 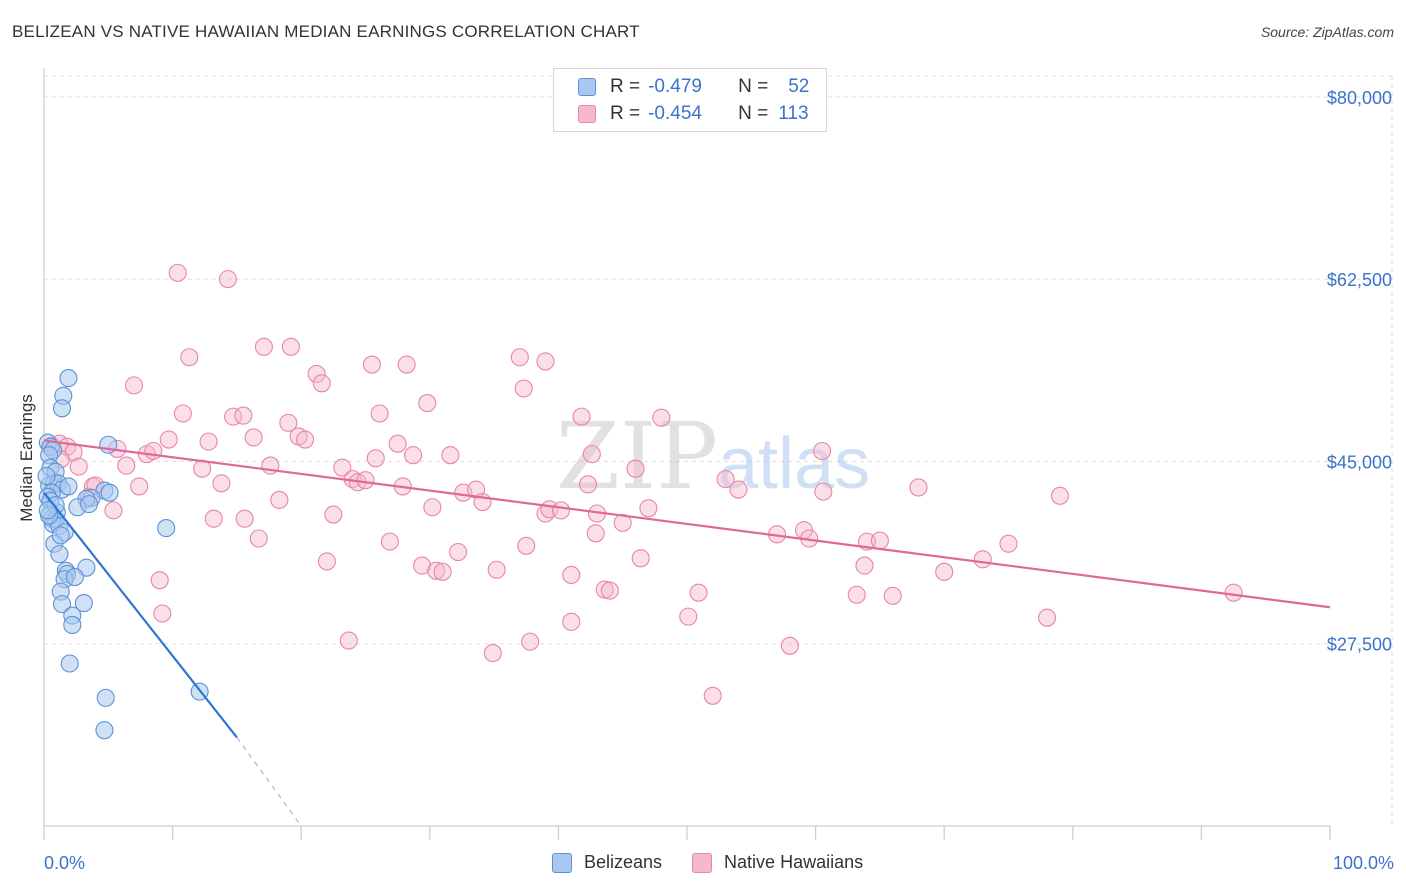 I want to click on y-axis-label: Median Earnings, so click(x=26, y=458).